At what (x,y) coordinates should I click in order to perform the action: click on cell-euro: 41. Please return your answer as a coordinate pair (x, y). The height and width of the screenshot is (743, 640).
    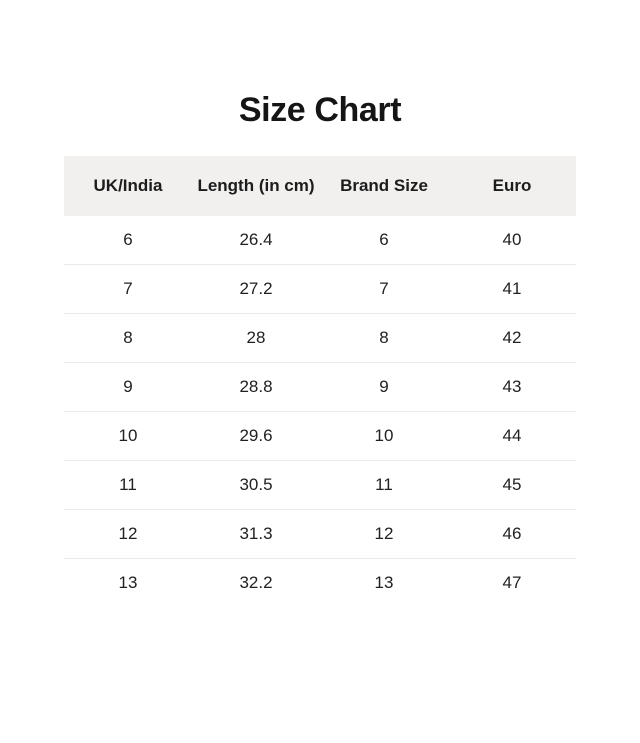
    Looking at the image, I should click on (512, 289).